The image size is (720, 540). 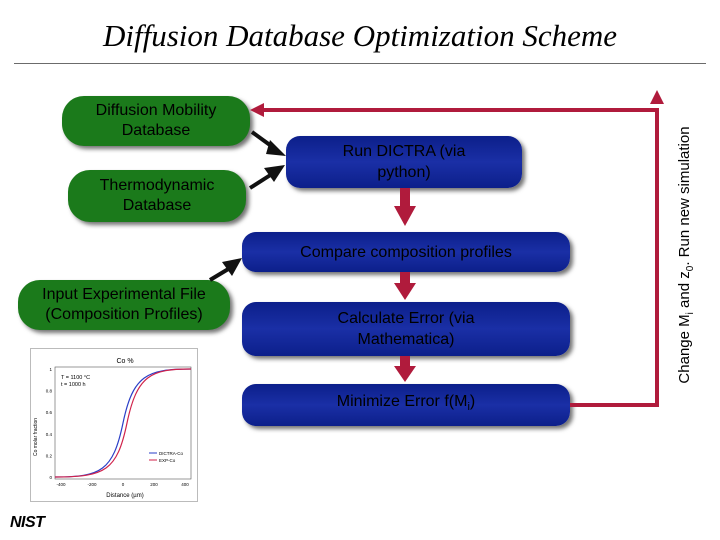 I want to click on plot-x-tick-label: 200, so click(x=154, y=484).